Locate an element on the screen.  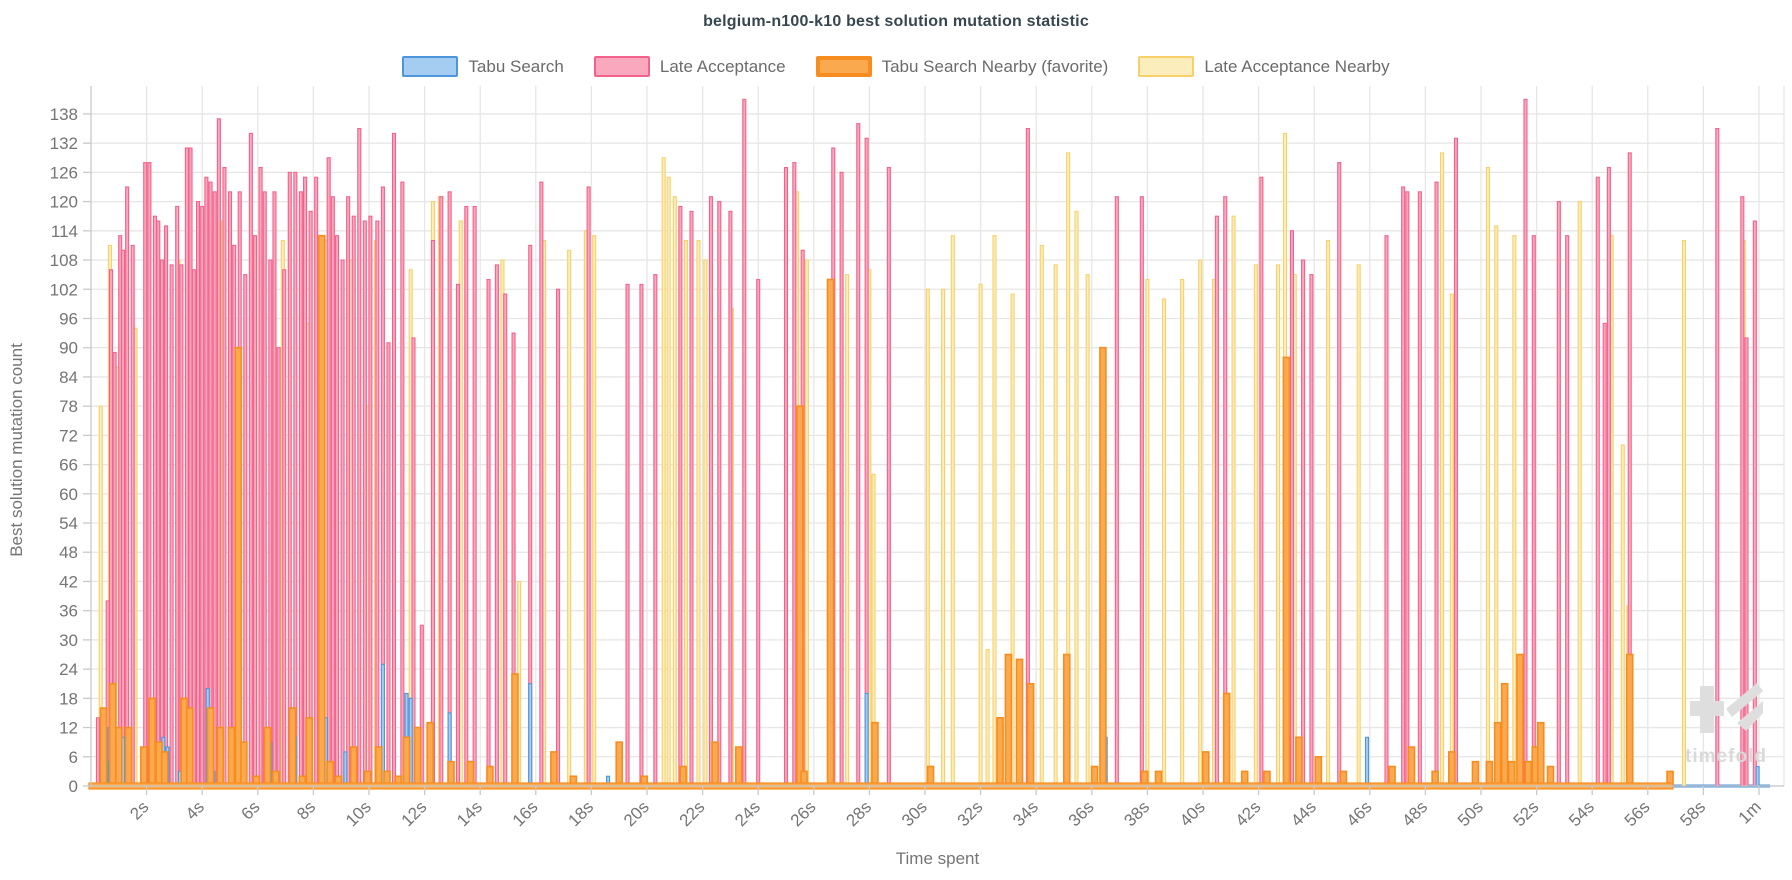
legend-label-late-acceptance: Late Acceptance is located at coordinates (722, 66).